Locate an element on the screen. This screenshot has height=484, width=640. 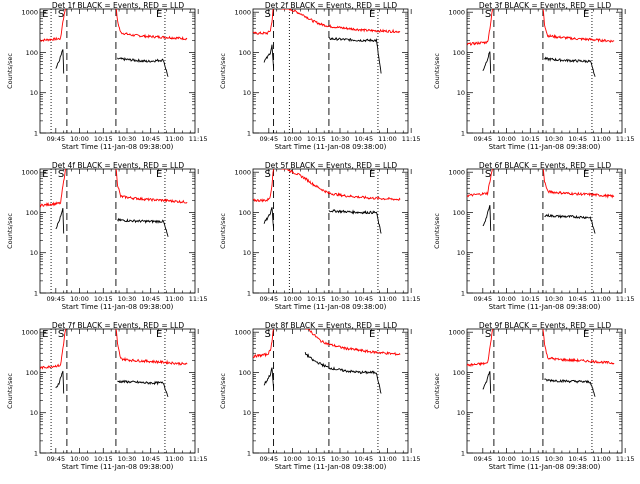
panel-title: Det 9f BLACK = Events, RED = LLD is located at coordinates (545, 325).